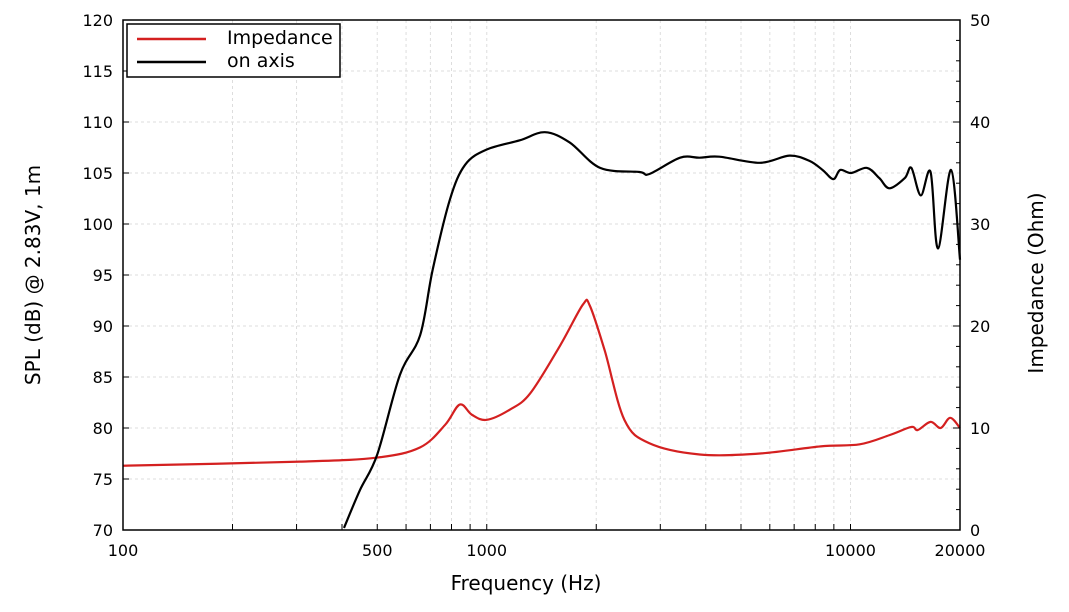  What do you see at coordinates (97, 173) in the screenshot?
I see `y-tick-label: 105` at bounding box center [97, 173].